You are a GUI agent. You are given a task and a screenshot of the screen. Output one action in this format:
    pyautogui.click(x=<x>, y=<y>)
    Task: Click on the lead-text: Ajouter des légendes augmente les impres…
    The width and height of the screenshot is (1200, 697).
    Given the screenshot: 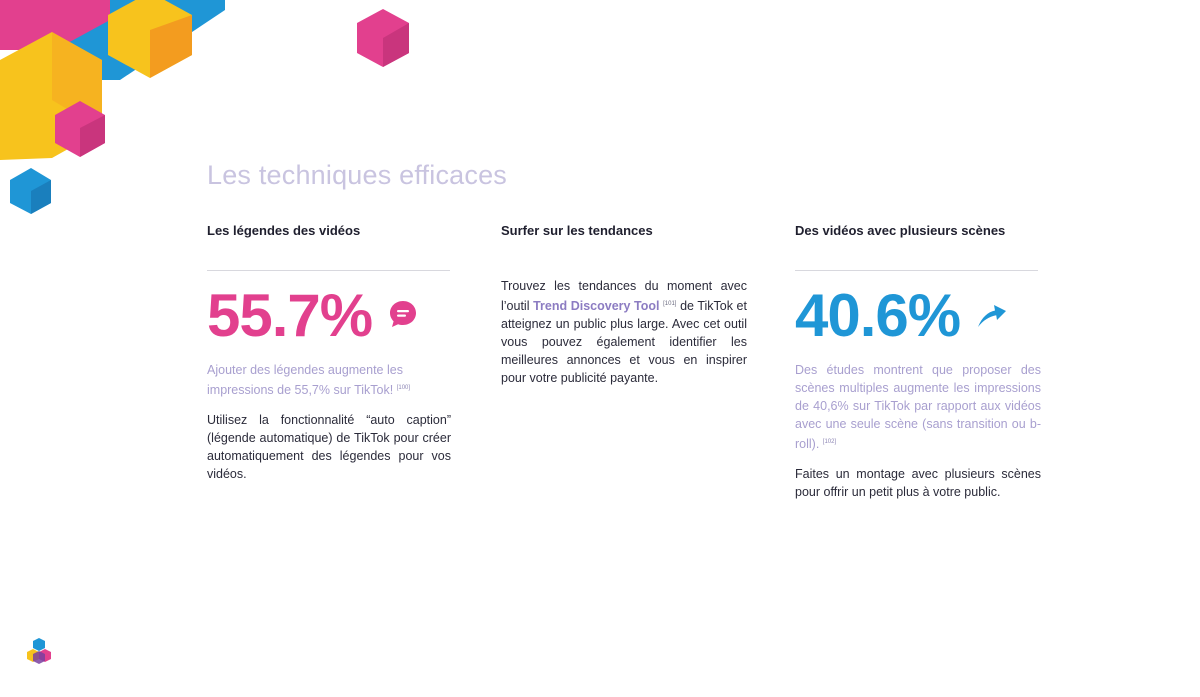 What is the action you would take?
    pyautogui.click(x=329, y=380)
    